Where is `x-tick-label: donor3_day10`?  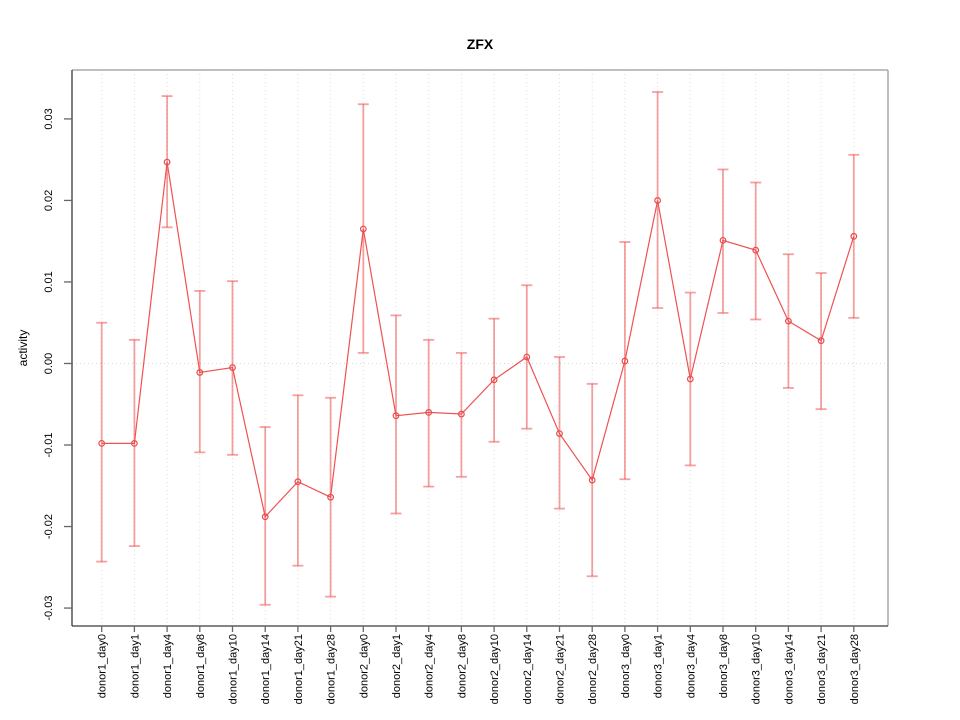 x-tick-label: donor3_day10 is located at coordinates (757, 669).